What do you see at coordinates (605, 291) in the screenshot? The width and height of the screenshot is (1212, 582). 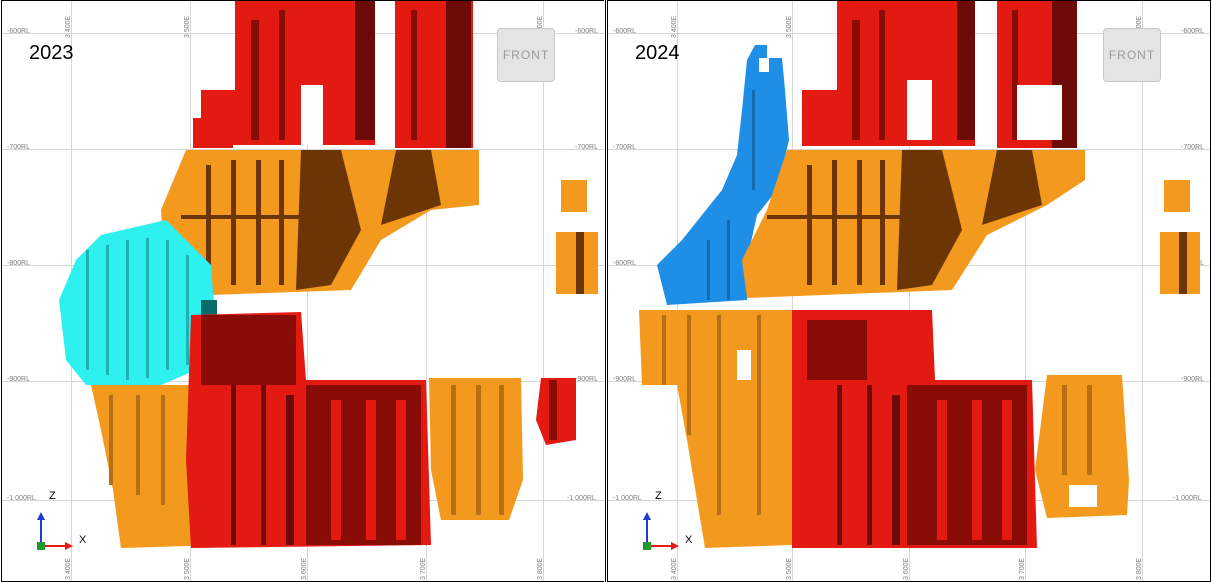 I see `panel-divider` at bounding box center [605, 291].